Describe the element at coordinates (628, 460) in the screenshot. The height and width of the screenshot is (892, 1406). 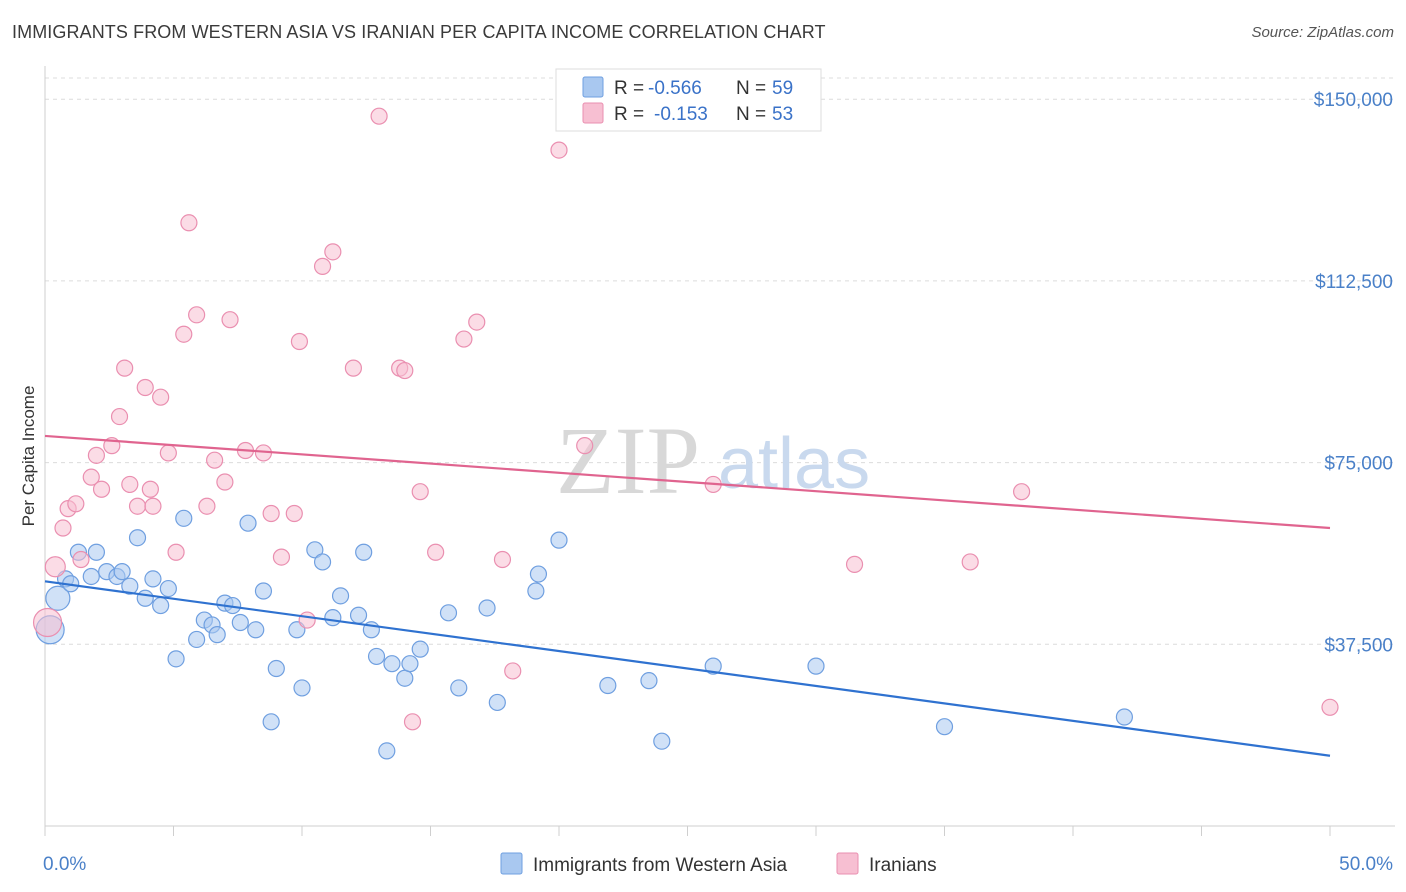
I see `watermark-zip: ZIP` at that location.